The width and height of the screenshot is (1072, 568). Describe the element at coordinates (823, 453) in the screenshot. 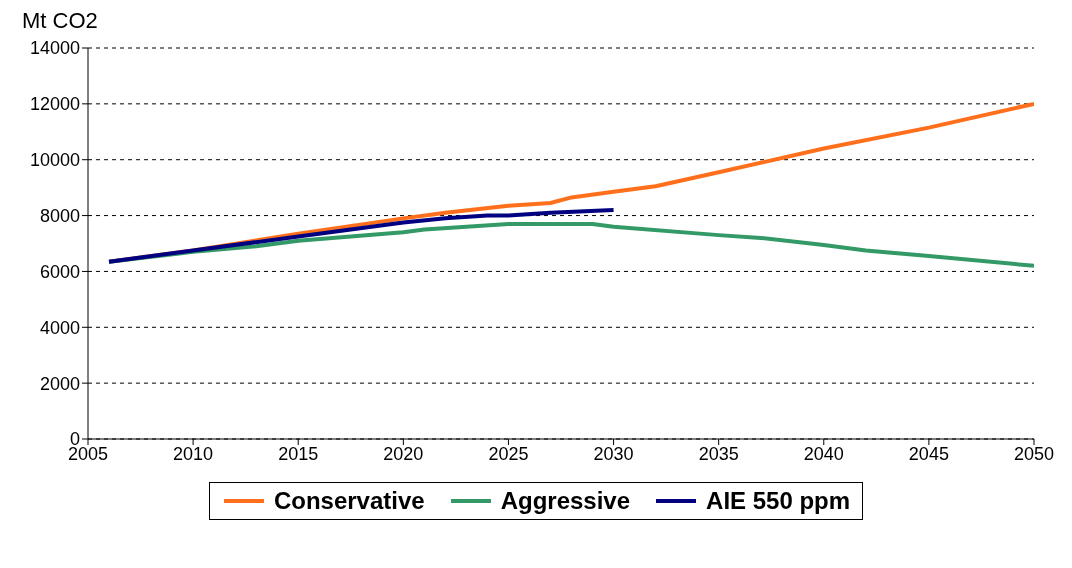

I see `x-tick-label: 2040` at that location.